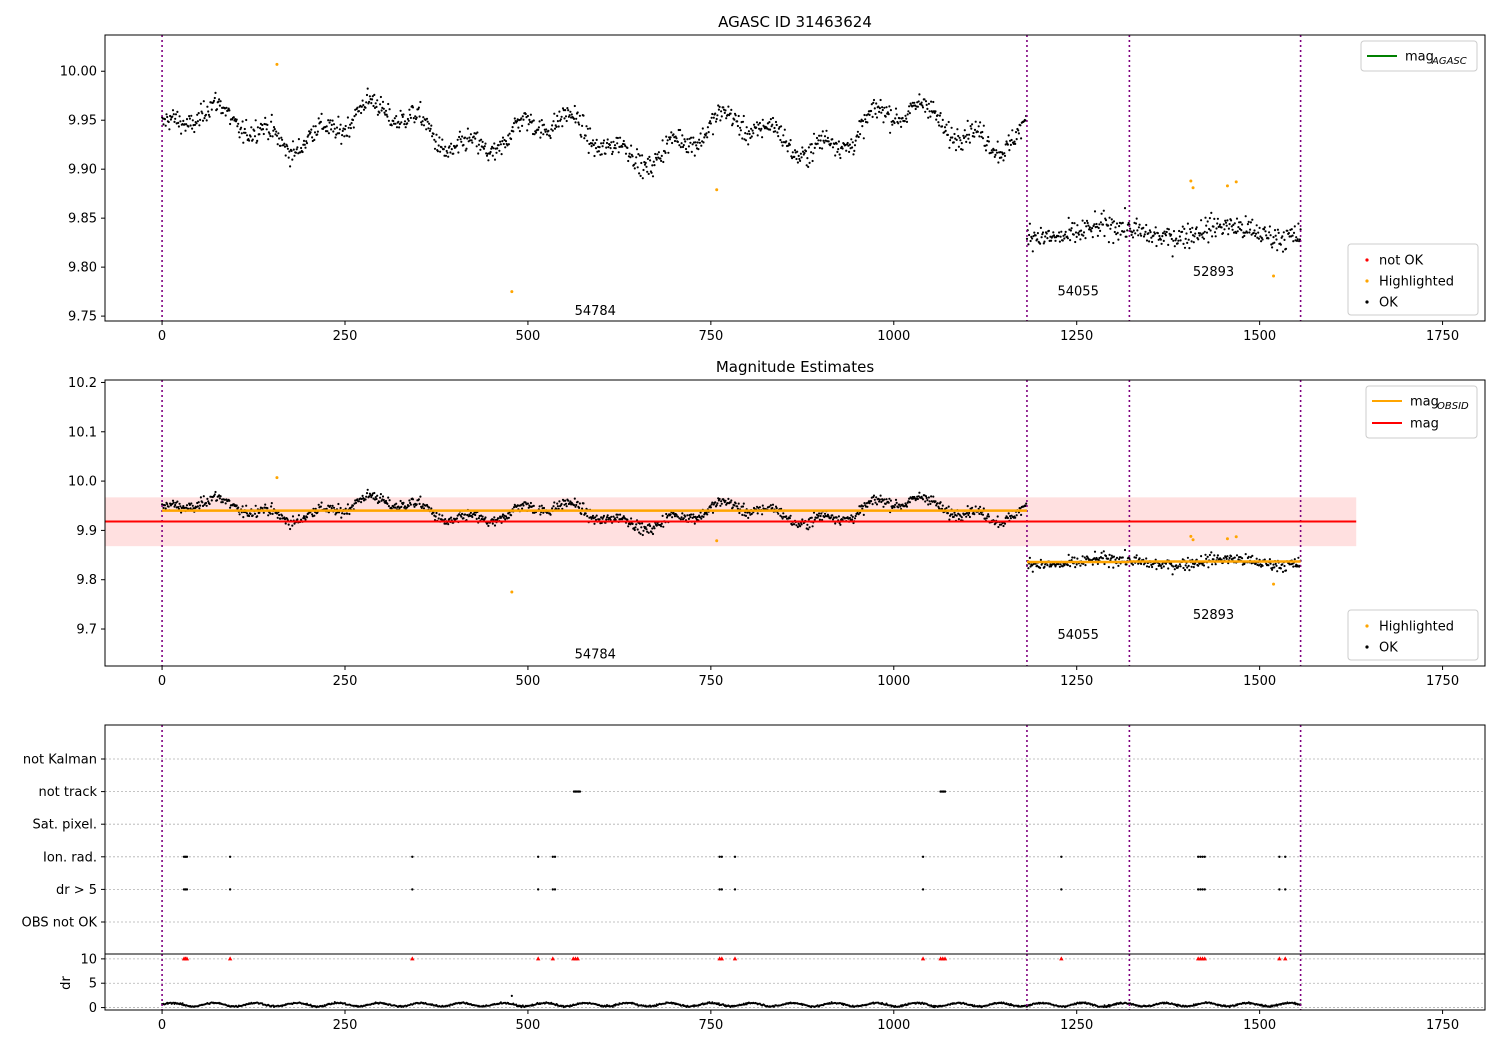  What do you see at coordinates (86, 630) in the screenshot?
I see `y-tick-label: 9.7` at bounding box center [86, 630].